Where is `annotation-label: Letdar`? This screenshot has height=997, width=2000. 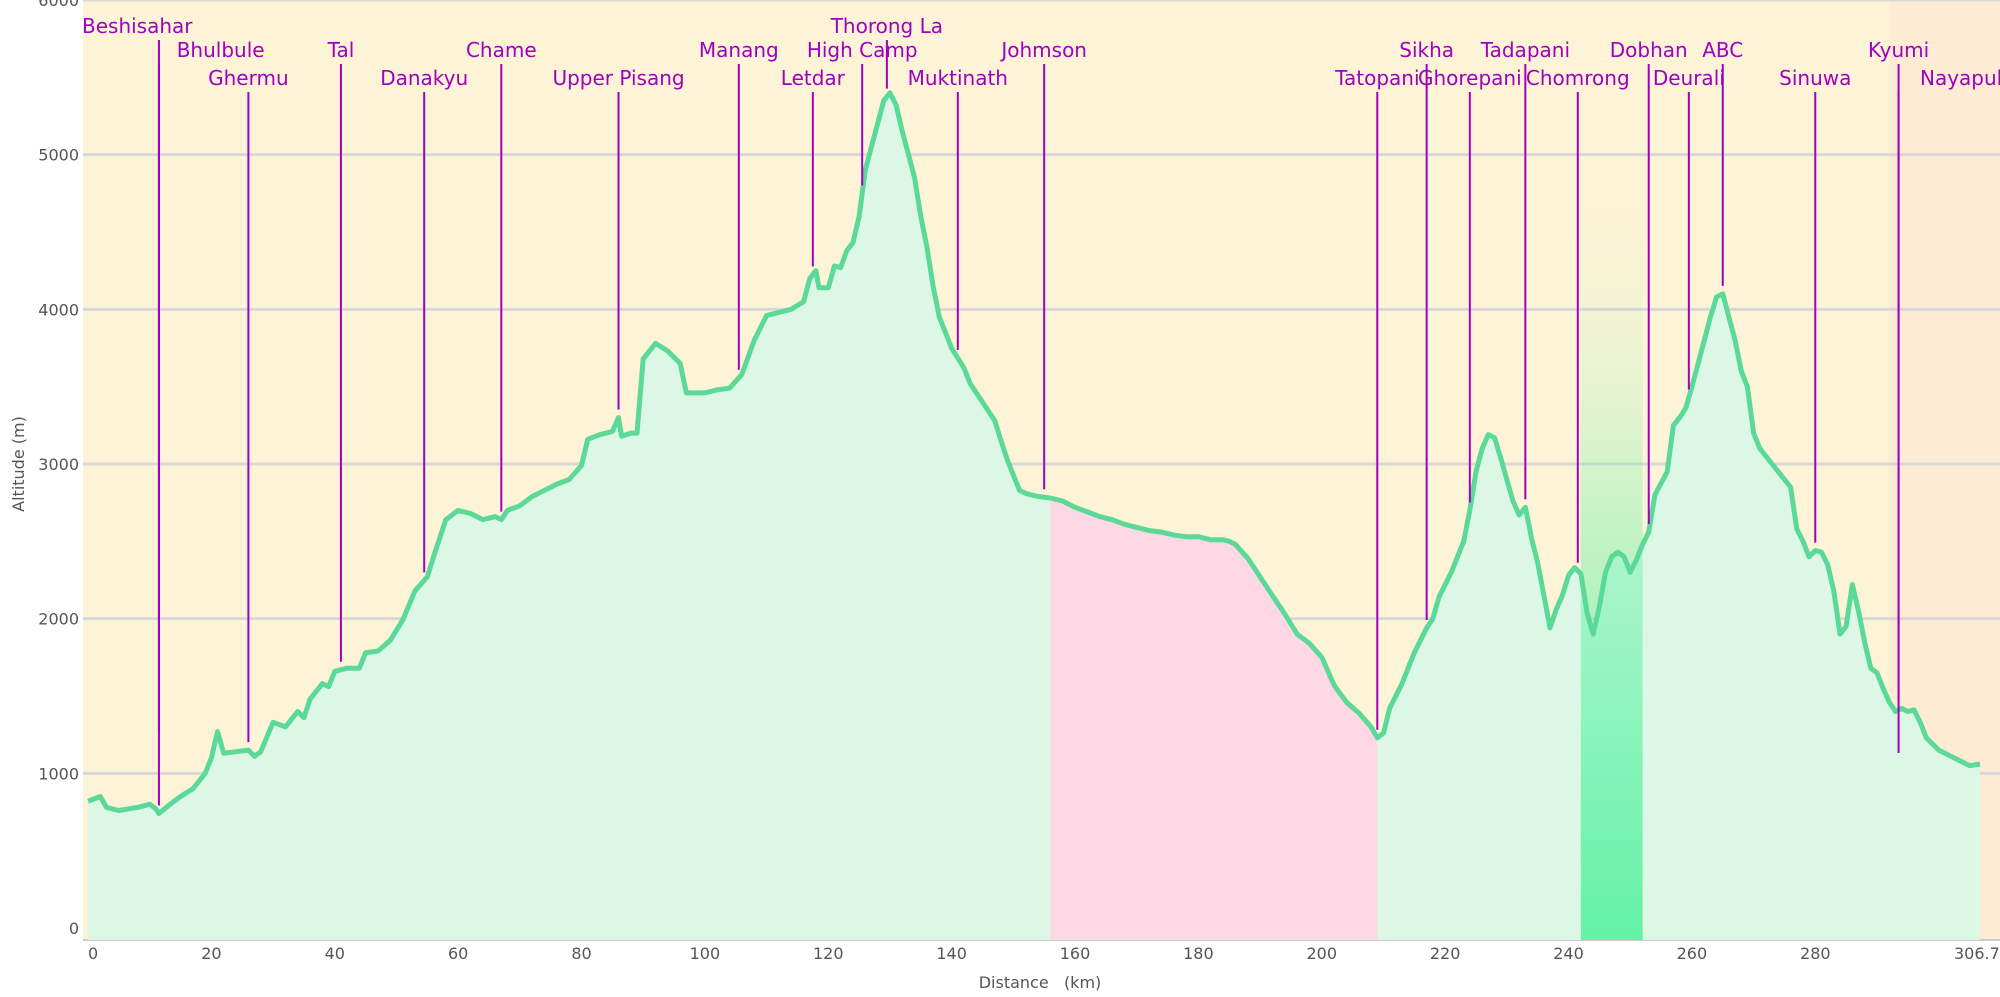 annotation-label: Letdar is located at coordinates (813, 78).